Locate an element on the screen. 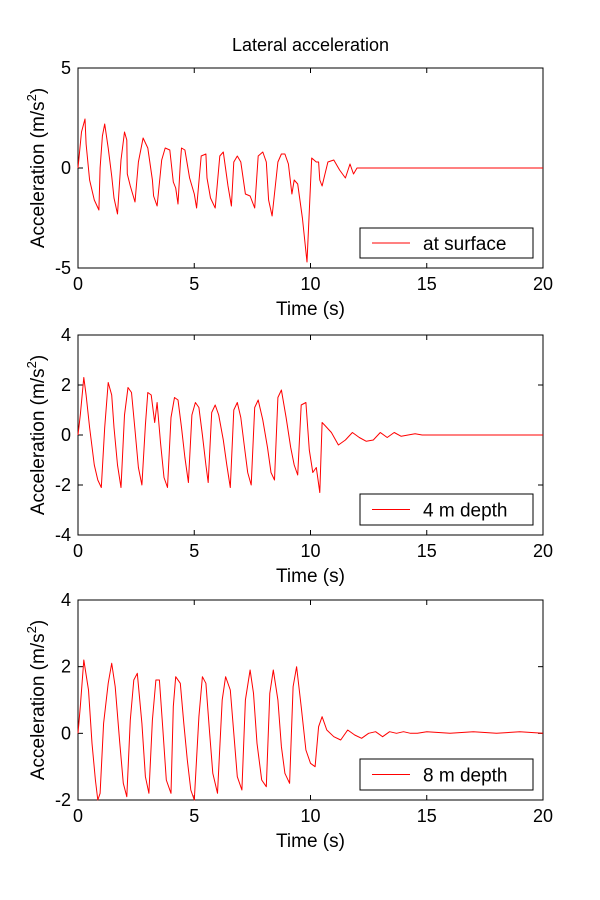 The width and height of the screenshot is (600, 900). legend: 8 m depth is located at coordinates (446, 774).